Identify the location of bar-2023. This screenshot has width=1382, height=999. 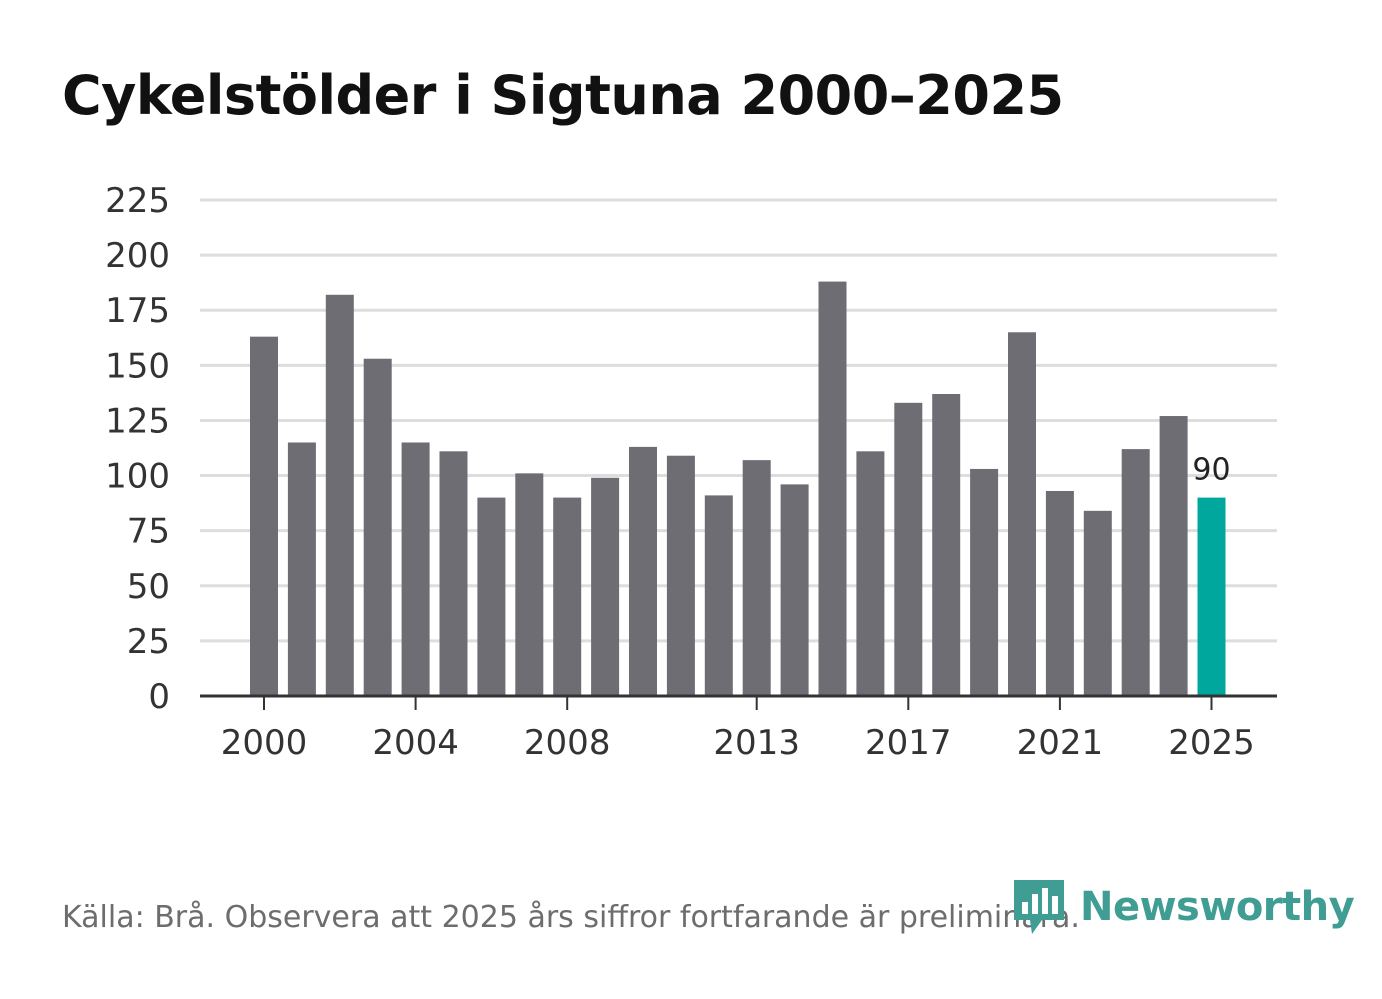
(1135, 572).